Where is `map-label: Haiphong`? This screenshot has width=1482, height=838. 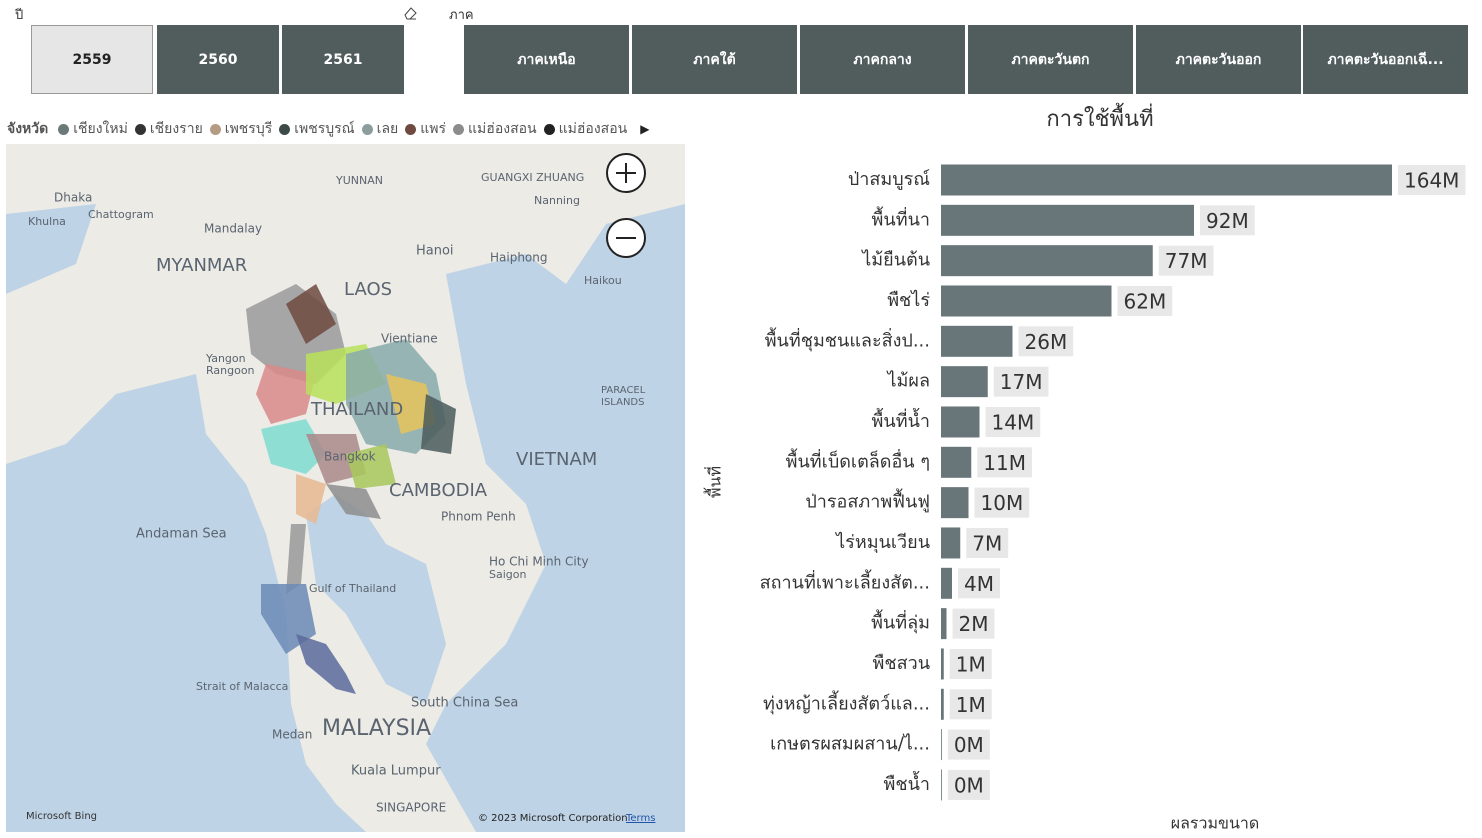 map-label: Haiphong is located at coordinates (519, 258).